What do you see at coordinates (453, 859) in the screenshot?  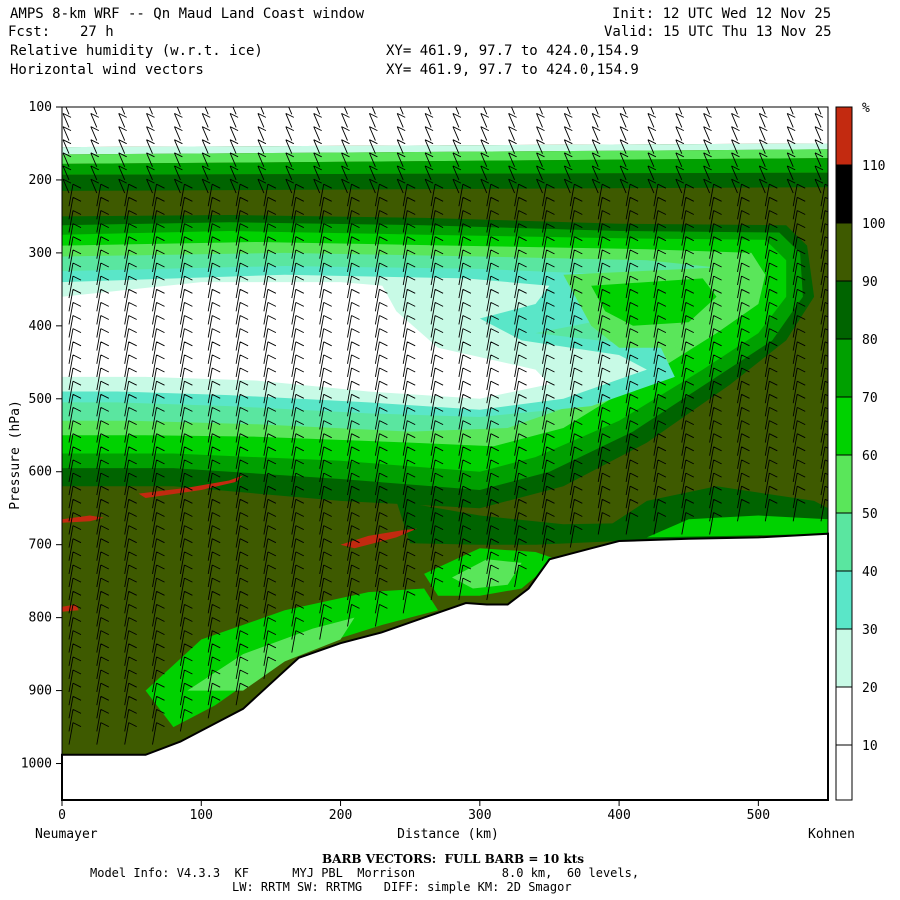 I see `barb-note: BARB VECTORS: FULL BARB = 10 kts` at bounding box center [453, 859].